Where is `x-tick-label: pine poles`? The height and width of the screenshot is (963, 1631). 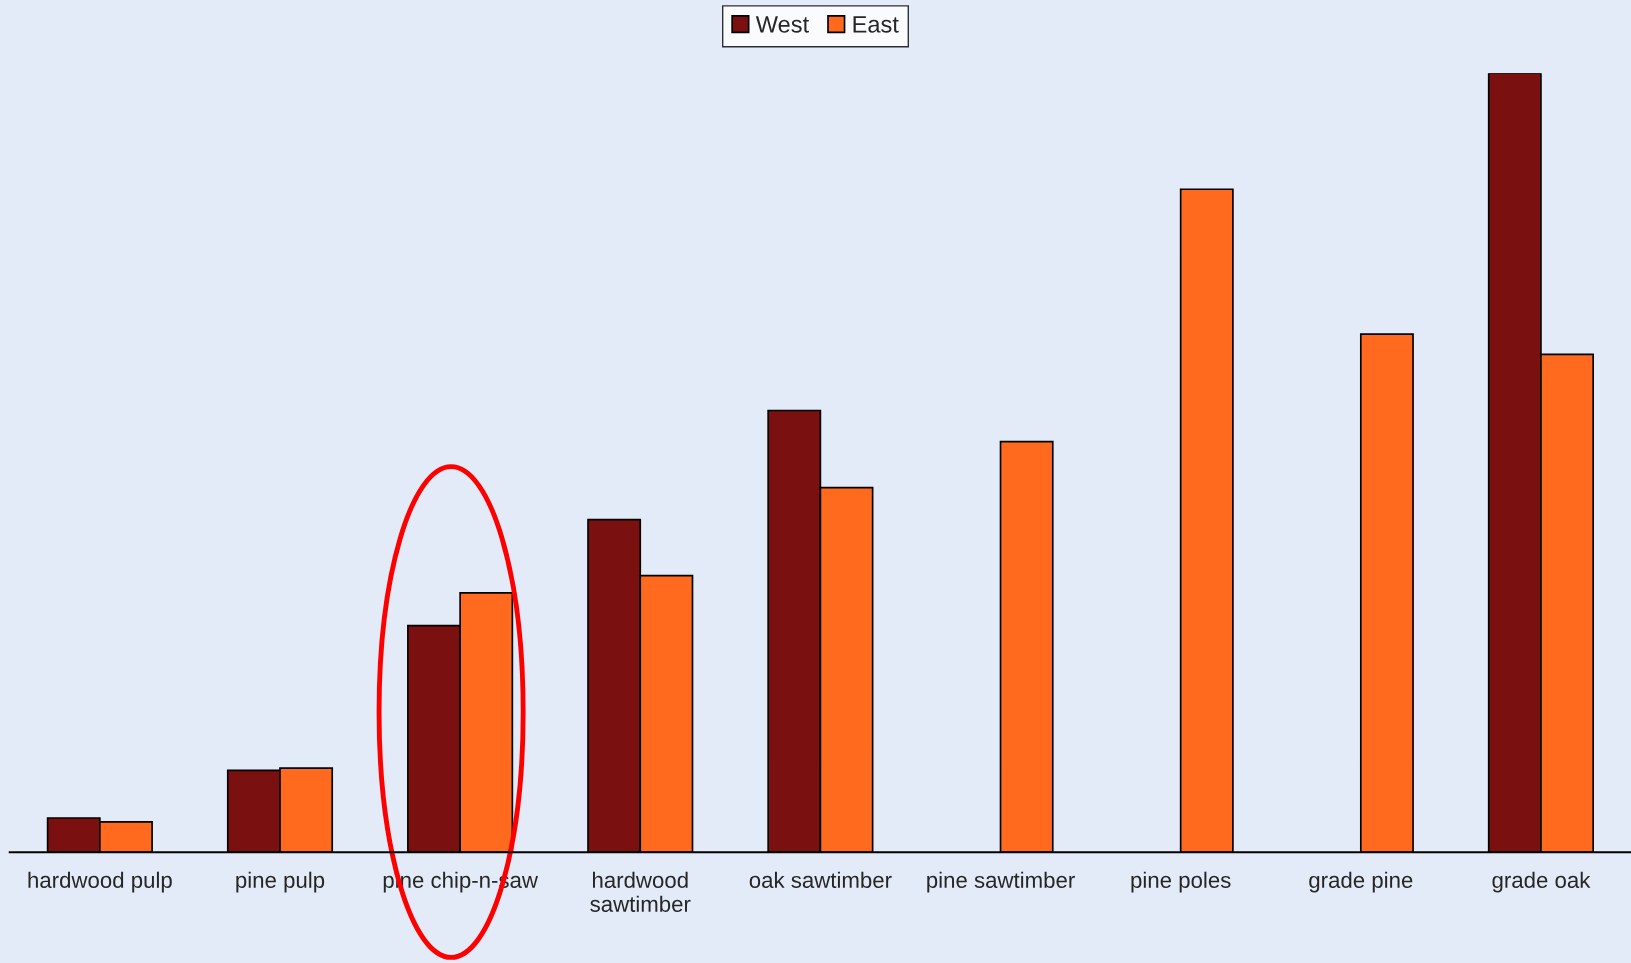
x-tick-label: pine poles is located at coordinates (1181, 882).